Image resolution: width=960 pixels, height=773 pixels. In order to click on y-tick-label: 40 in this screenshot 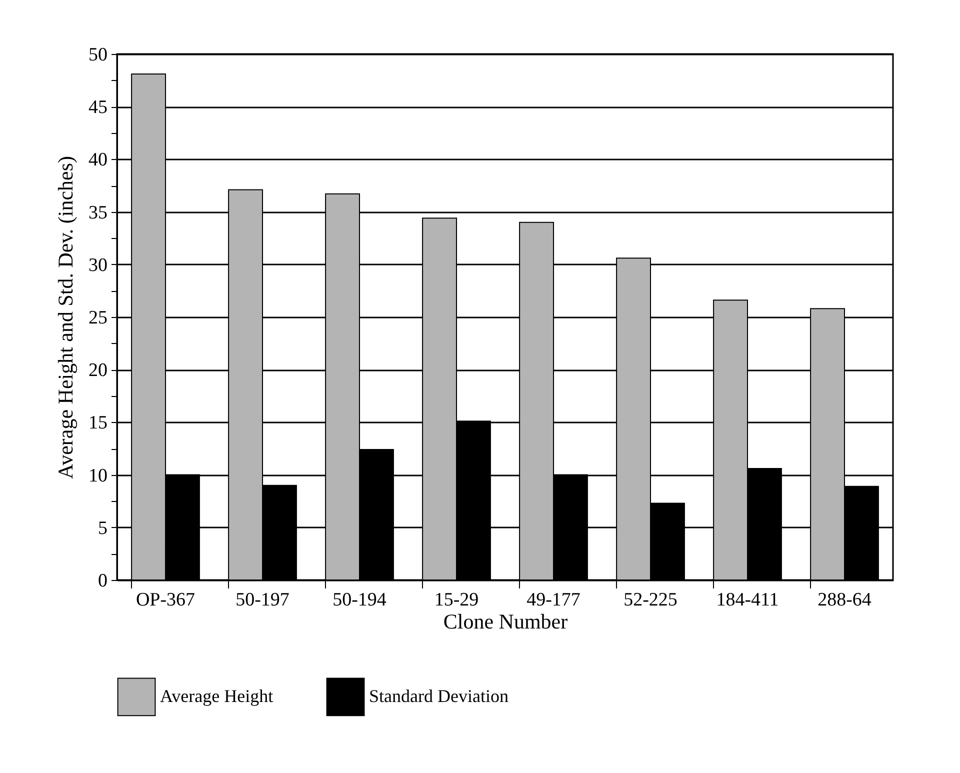, I will do `click(98, 160)`.